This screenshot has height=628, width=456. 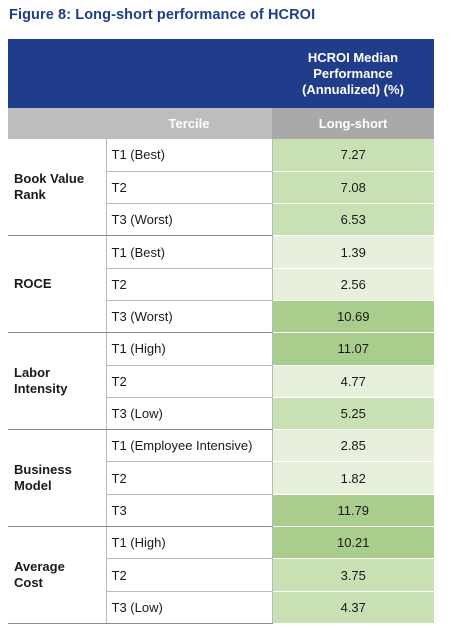 What do you see at coordinates (352, 284) in the screenshot?
I see `long-short-value: 2.56` at bounding box center [352, 284].